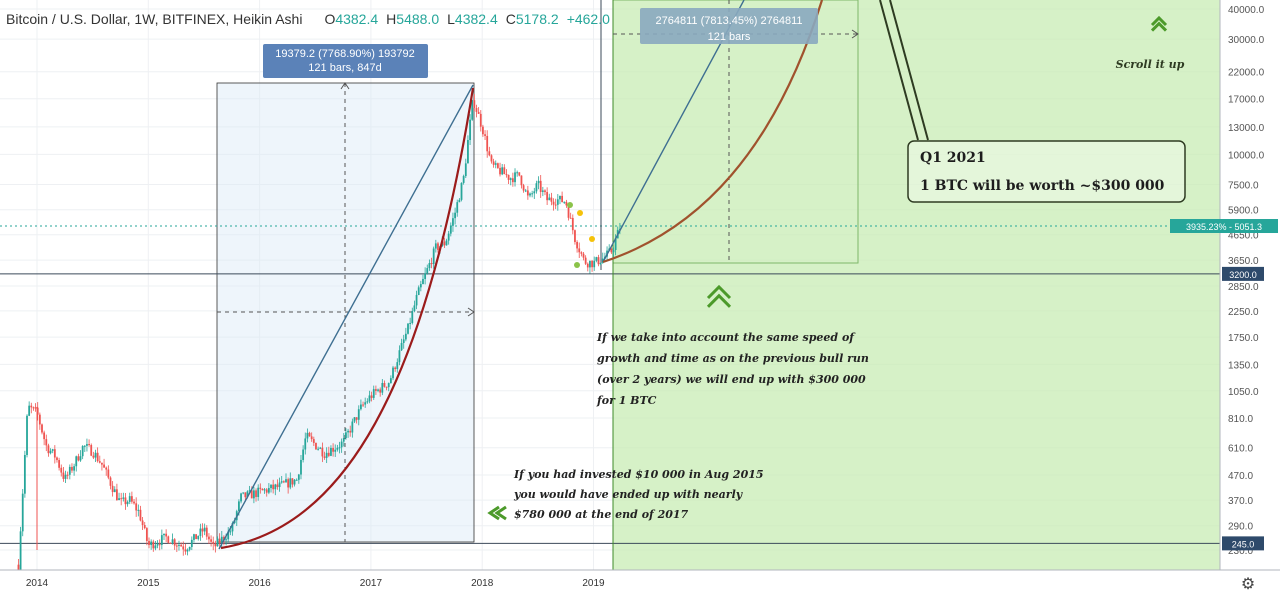  I want to click on past-note-line: If you had invested $10 000 in Aug 2015, so click(638, 474).